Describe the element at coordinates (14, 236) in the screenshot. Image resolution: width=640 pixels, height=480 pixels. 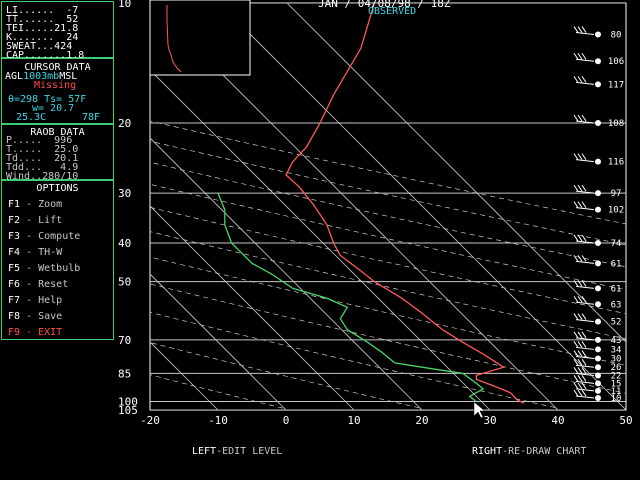
I see `option-key: F3` at that location.